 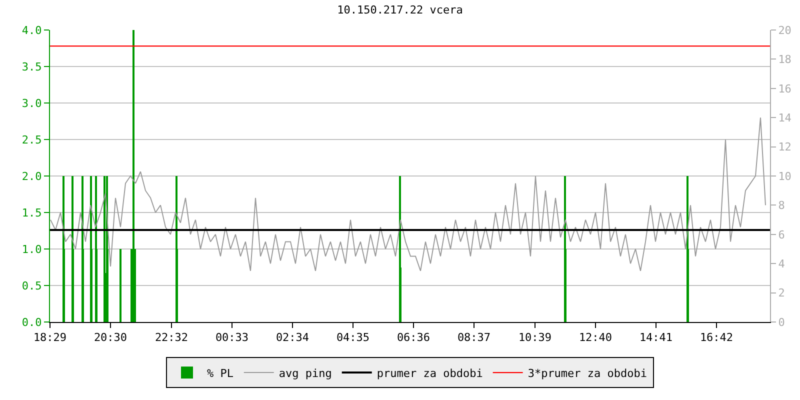 I want to click on legend-label: prumer za obdobi, so click(x=429, y=373).